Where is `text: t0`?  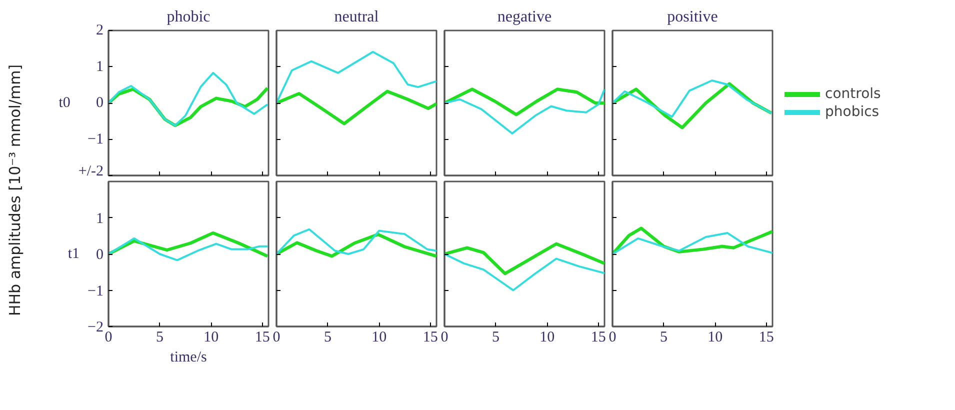
text: t0 is located at coordinates (64, 103).